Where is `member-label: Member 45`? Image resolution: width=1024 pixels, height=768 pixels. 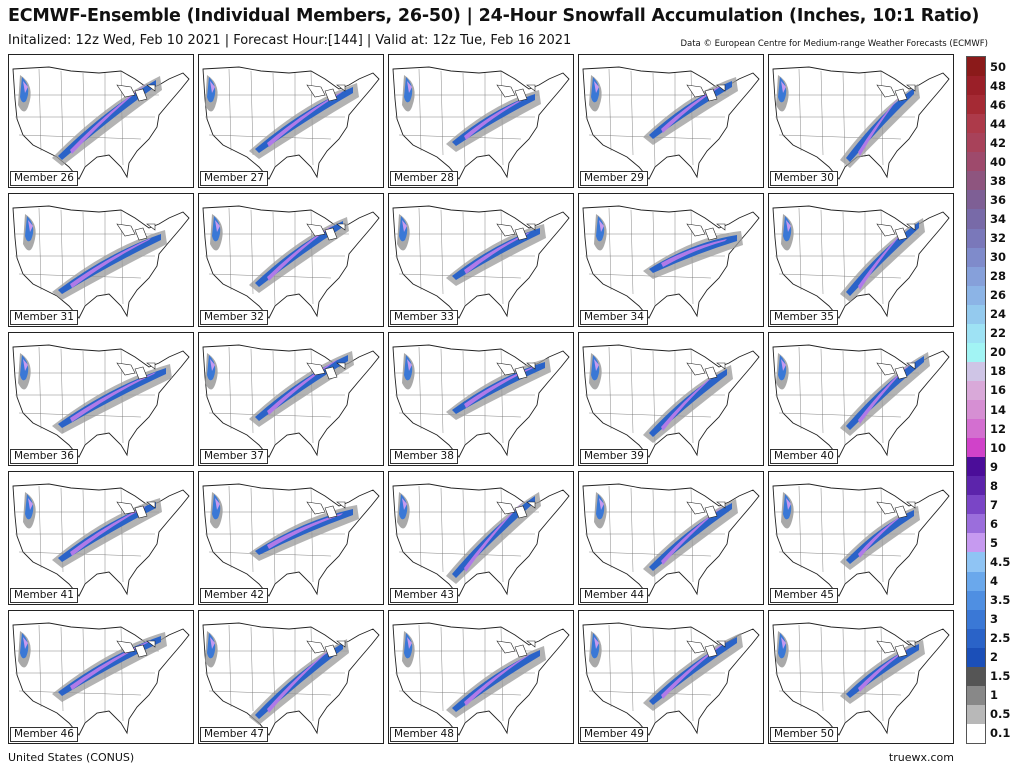 member-label: Member 45 is located at coordinates (804, 595).